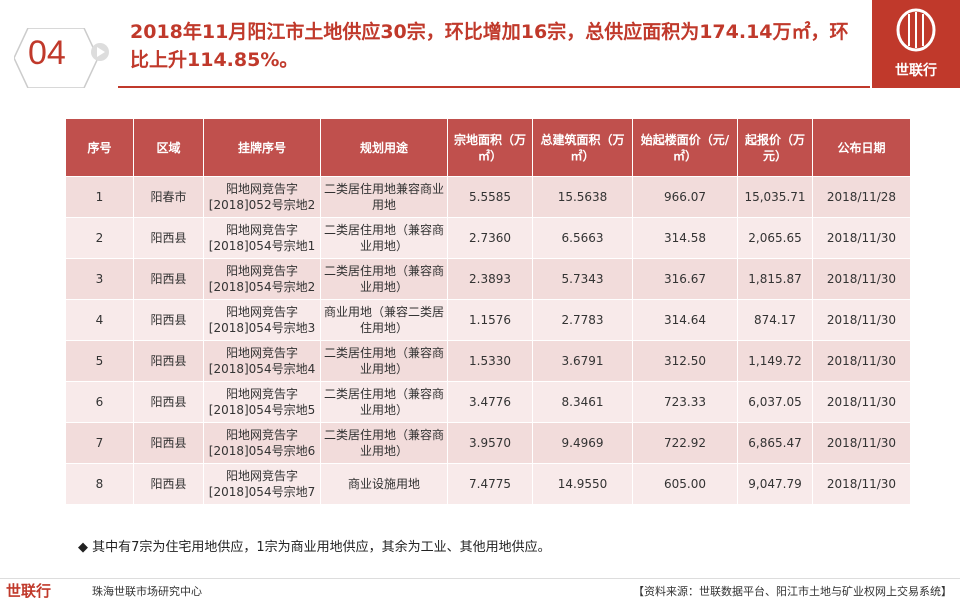  I want to click on table-cell: 商业用地（兼容二类居住用地）, so click(384, 320).